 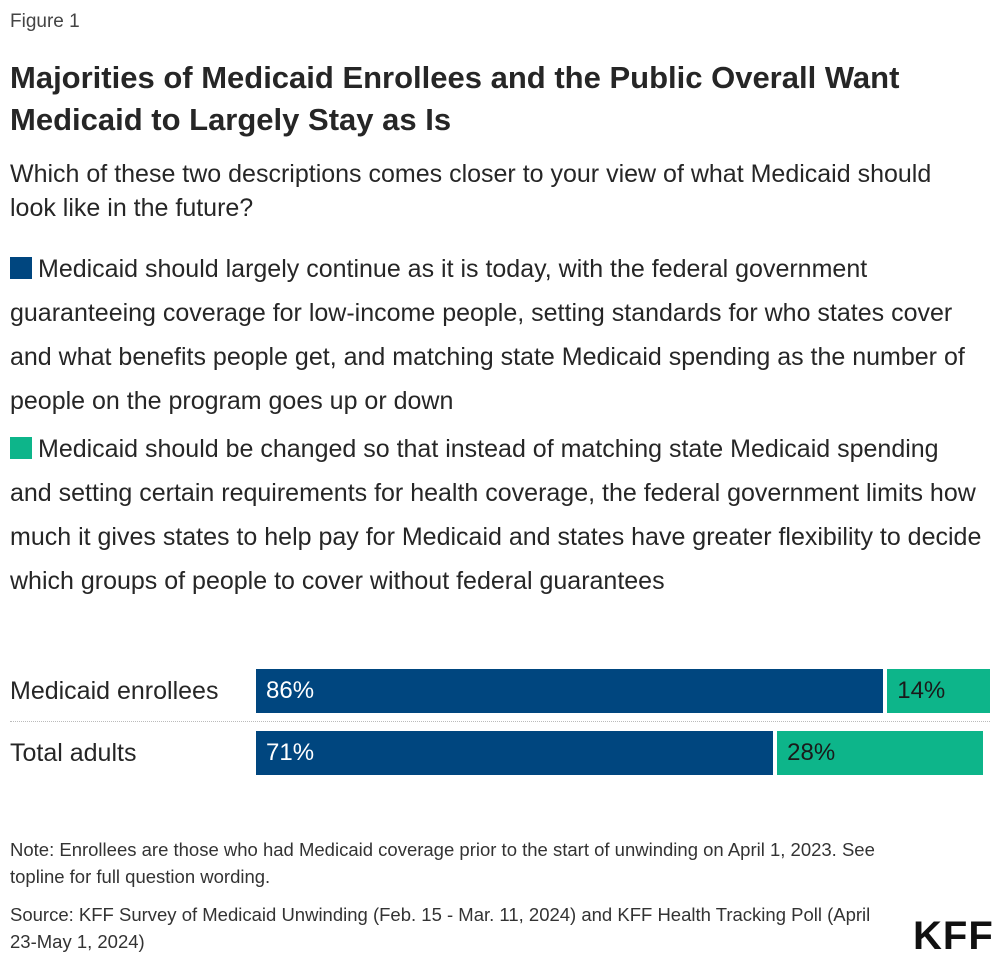 What do you see at coordinates (880, 753) in the screenshot?
I see `bar-total-adults-change: 28%` at bounding box center [880, 753].